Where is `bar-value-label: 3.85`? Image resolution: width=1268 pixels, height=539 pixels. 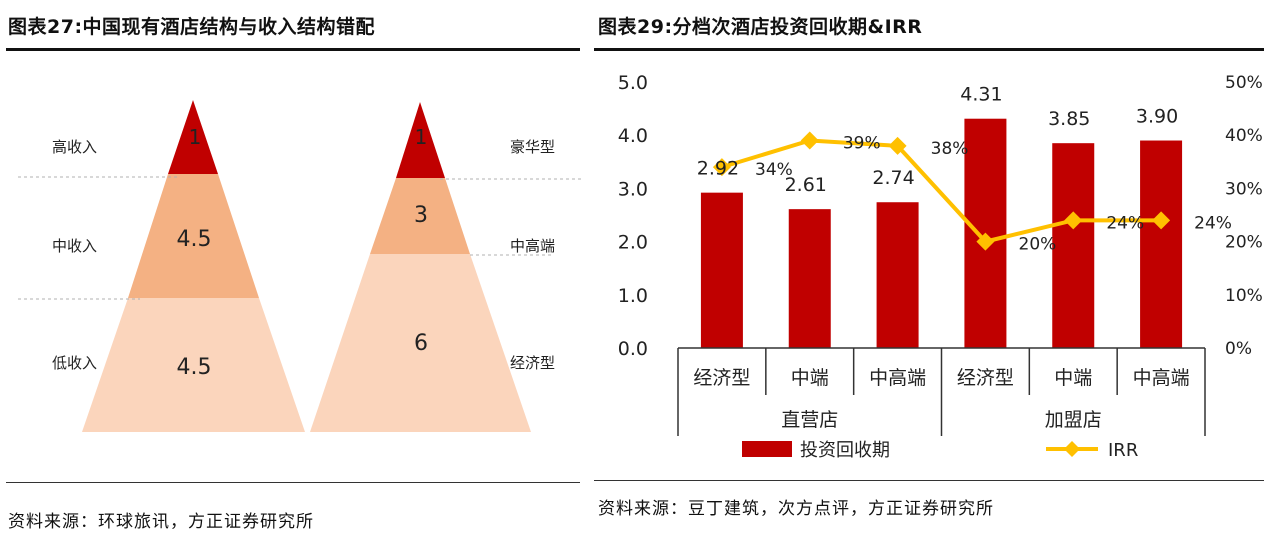 bar-value-label: 3.85 is located at coordinates (1069, 119).